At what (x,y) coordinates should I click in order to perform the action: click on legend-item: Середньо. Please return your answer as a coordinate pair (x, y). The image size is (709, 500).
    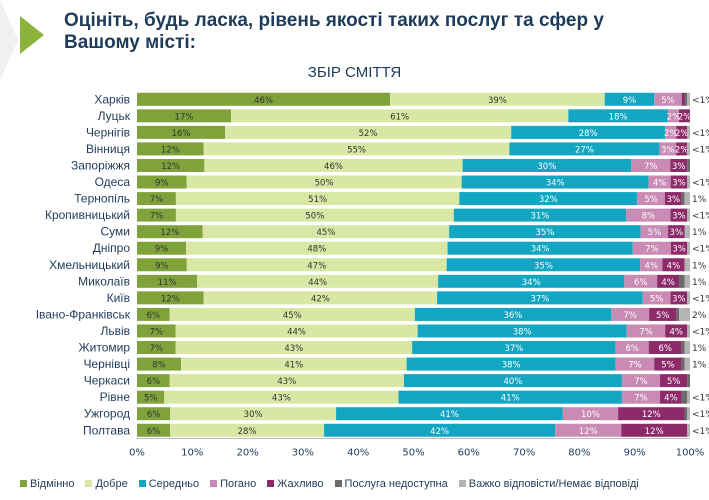
    Looking at the image, I should click on (168, 484).